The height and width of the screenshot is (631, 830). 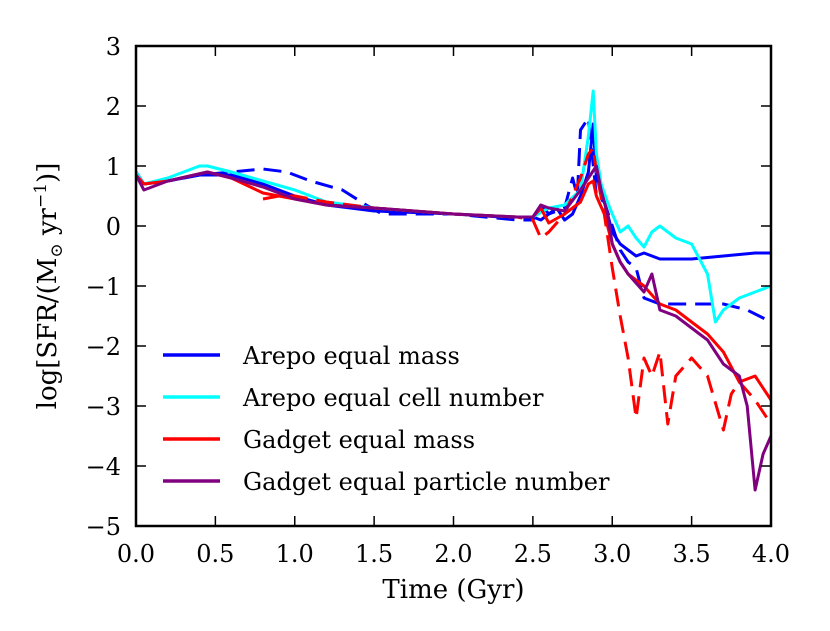 I want to click on y-tick-label: −1, so click(x=103, y=287).